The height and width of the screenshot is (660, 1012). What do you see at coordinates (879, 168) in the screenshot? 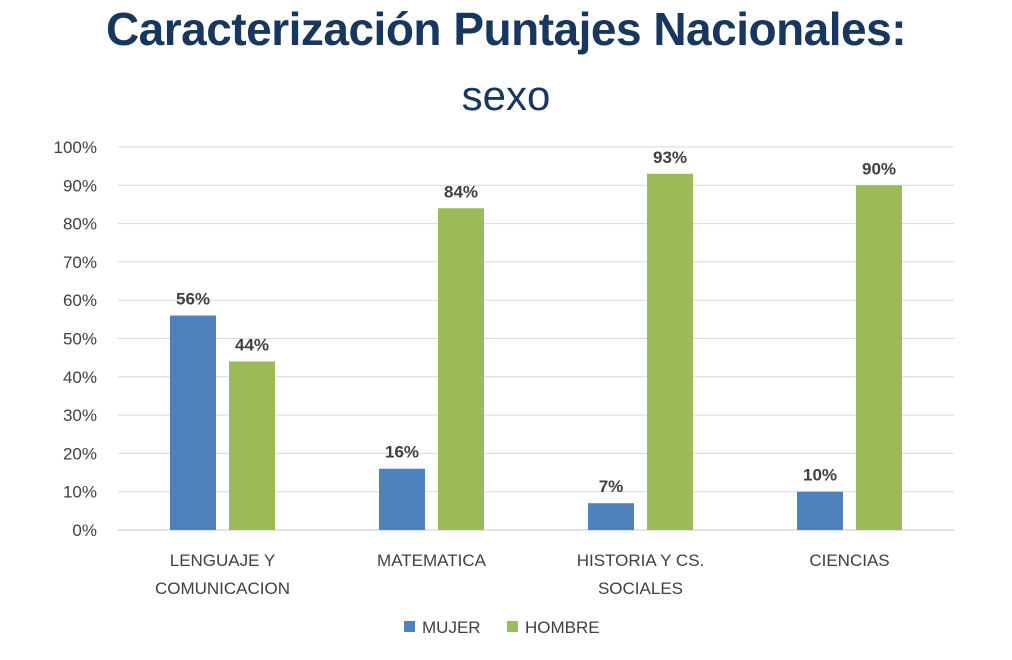
I see `data-label: 90%` at bounding box center [879, 168].